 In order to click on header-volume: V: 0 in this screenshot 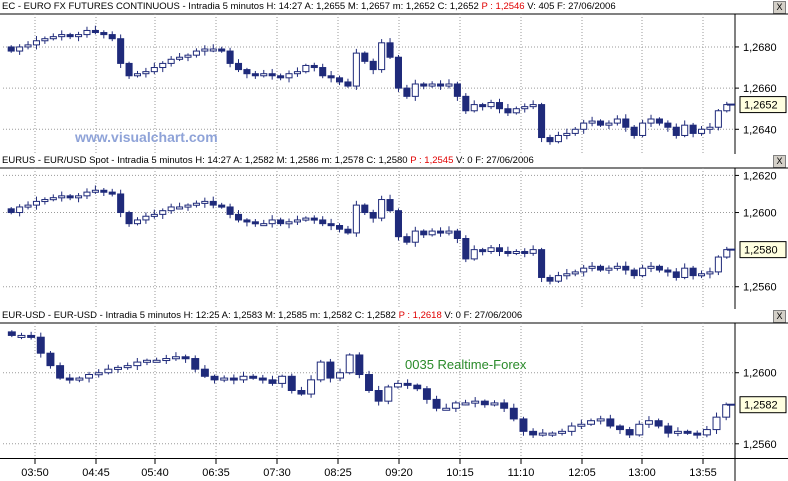, I will do `click(464, 160)`.